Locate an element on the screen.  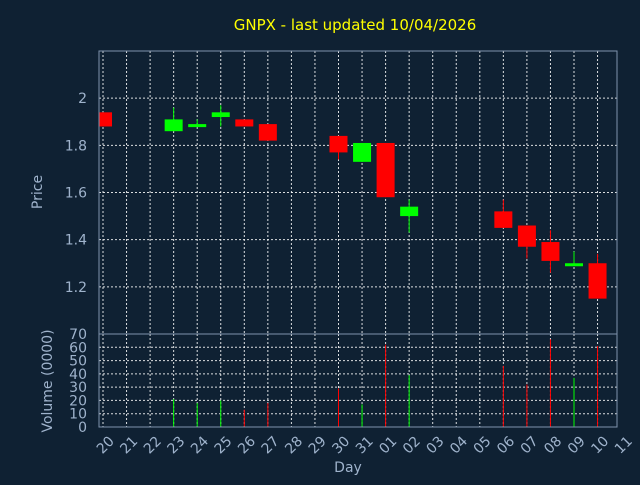
price-y-ticks: 1.2 1.4 1.6 1.8 2 is located at coordinates (76, 193).